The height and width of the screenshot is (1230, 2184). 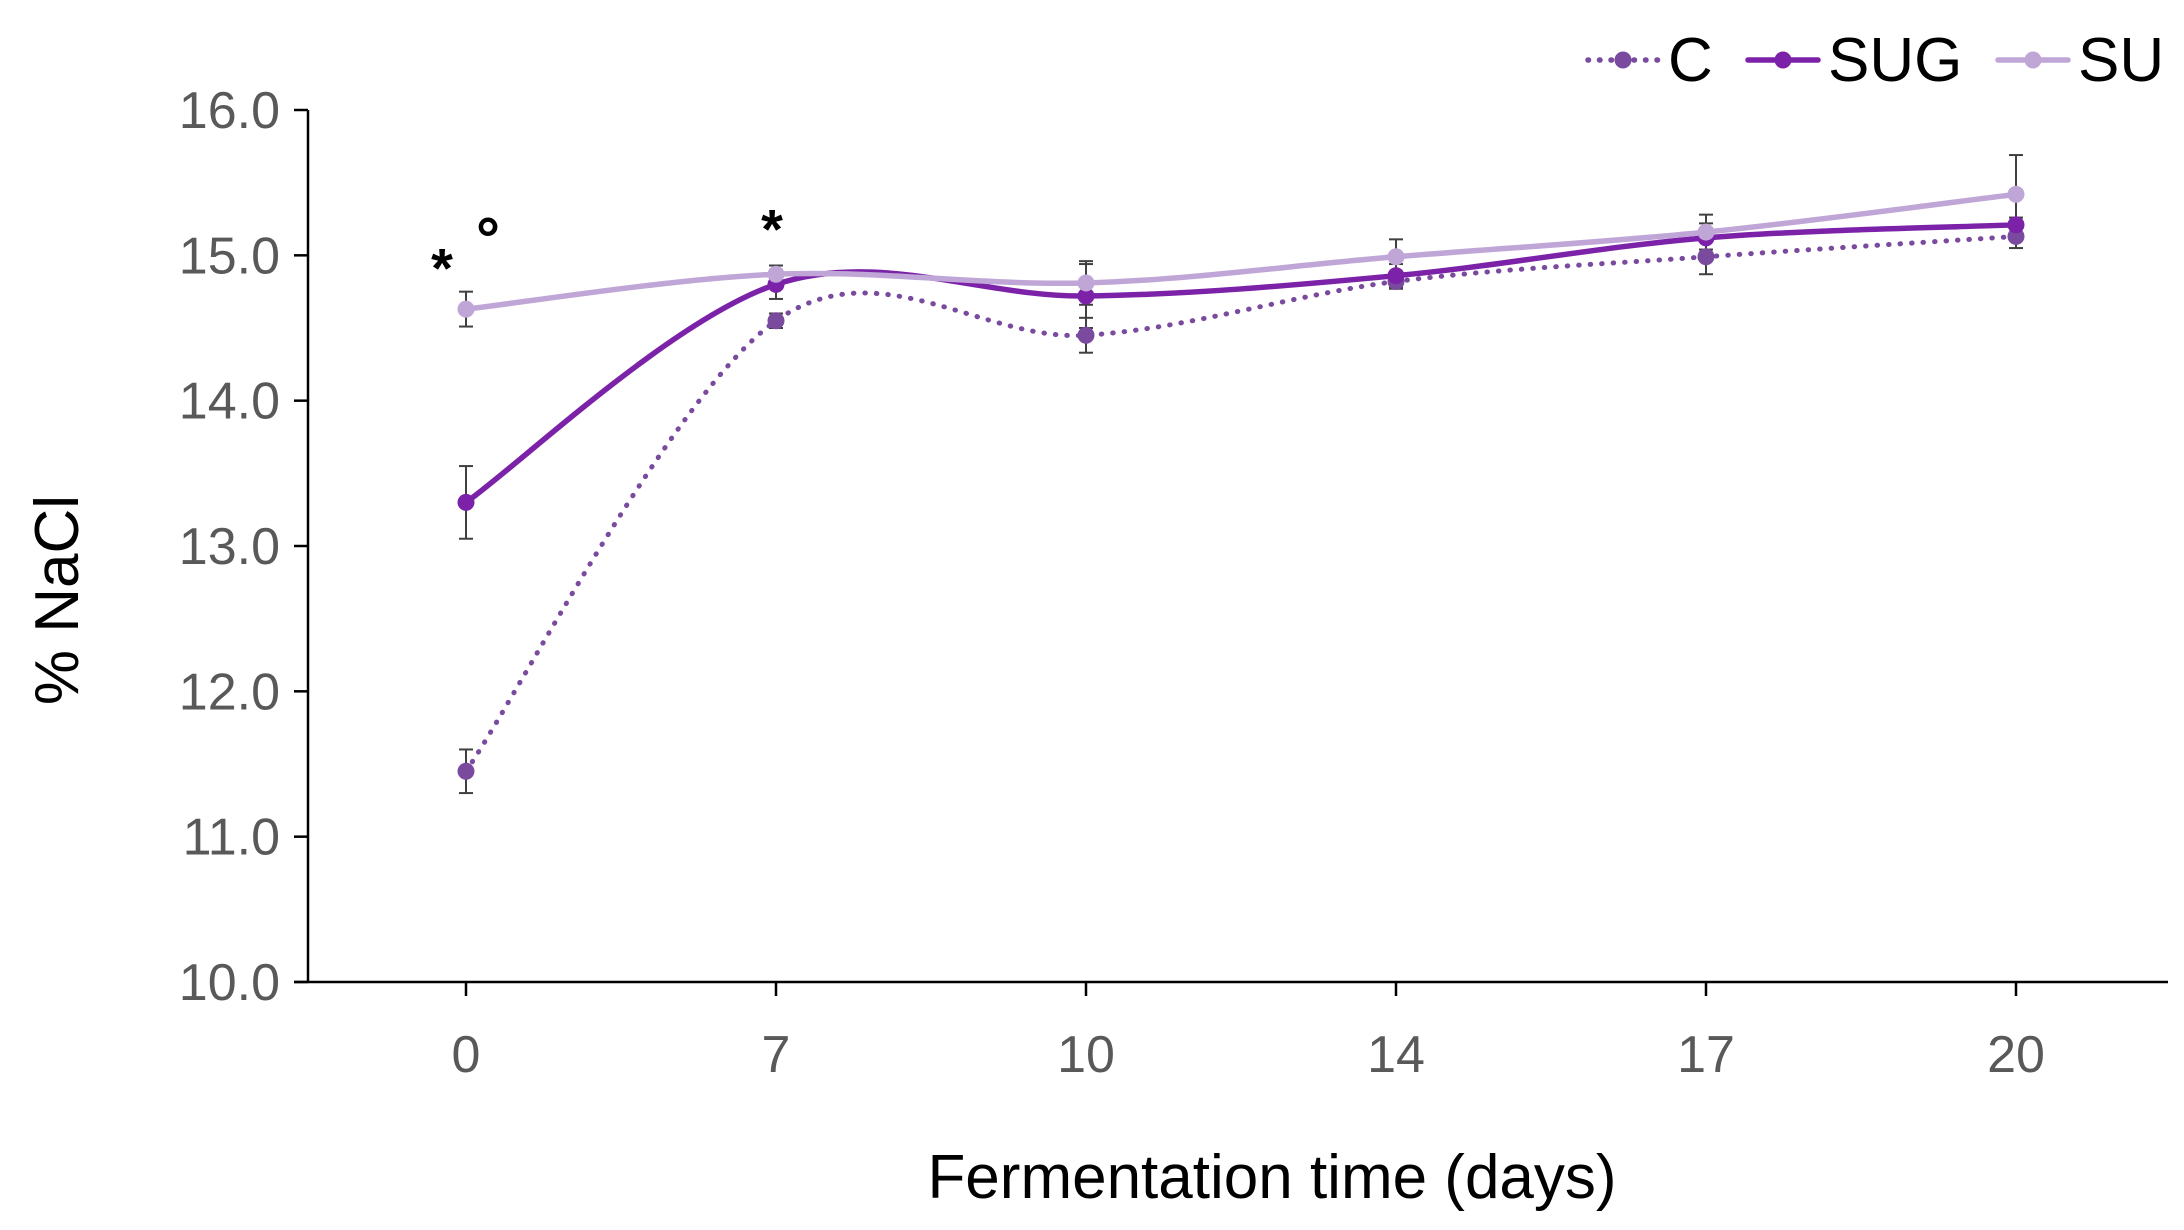 I want to click on legend-label-c: C, so click(x=1690, y=60).